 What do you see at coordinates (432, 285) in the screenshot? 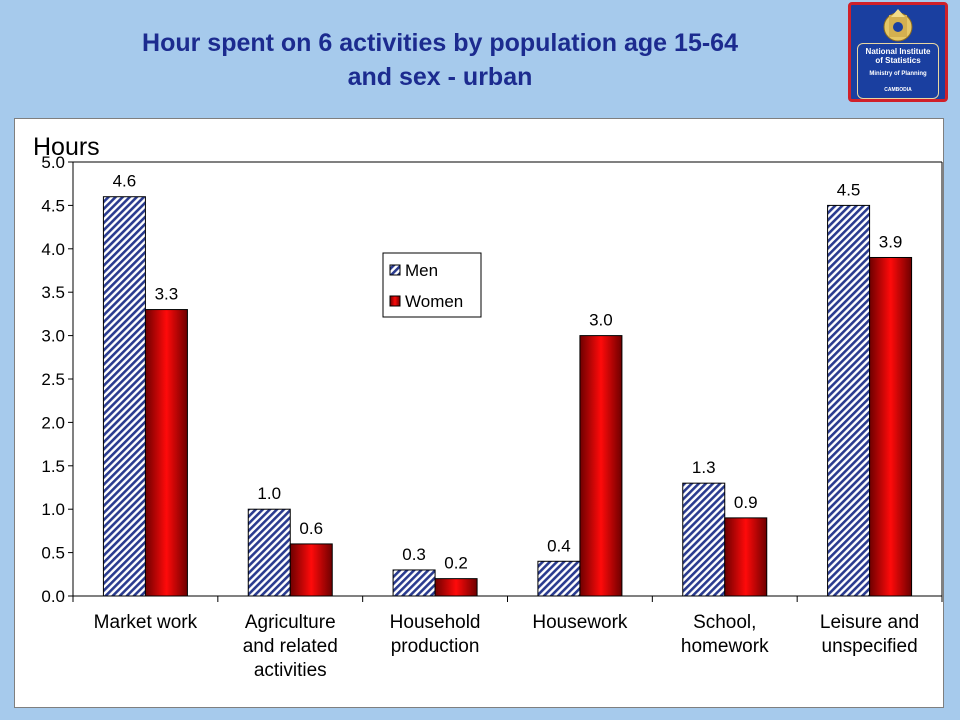
I see `legend: Men Women` at bounding box center [432, 285].